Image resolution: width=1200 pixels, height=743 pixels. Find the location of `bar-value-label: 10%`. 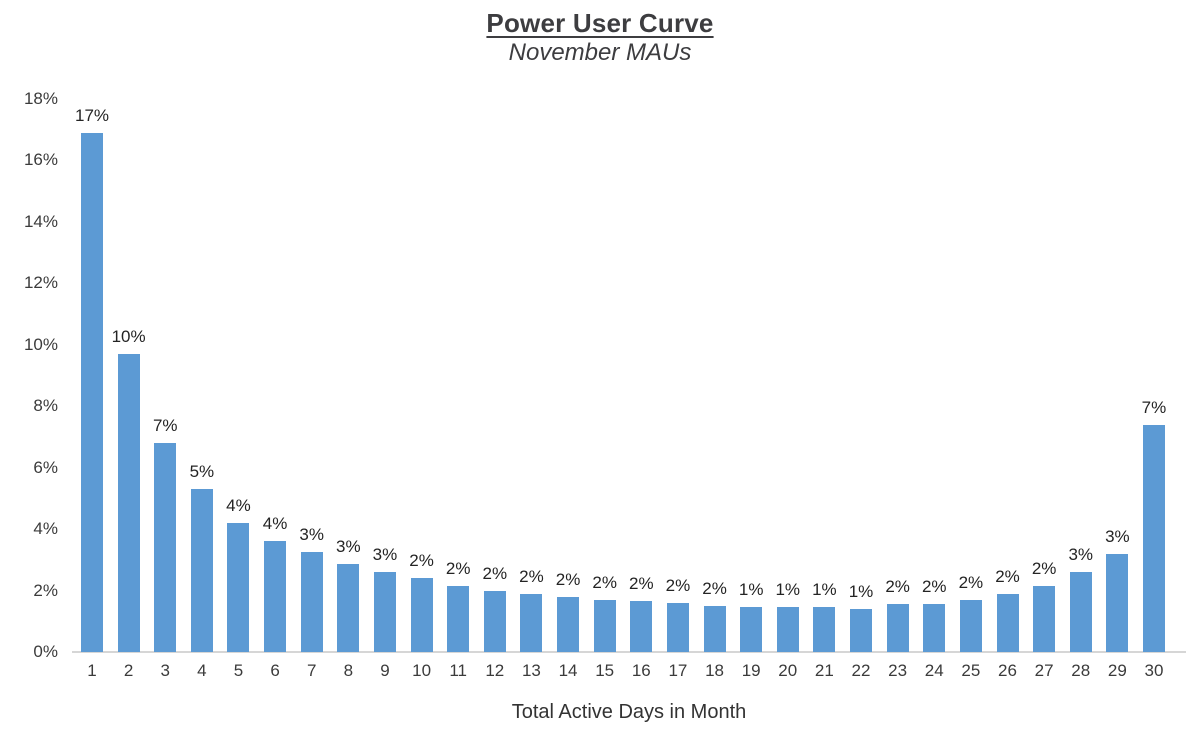

bar-value-label: 10% is located at coordinates (128, 337).